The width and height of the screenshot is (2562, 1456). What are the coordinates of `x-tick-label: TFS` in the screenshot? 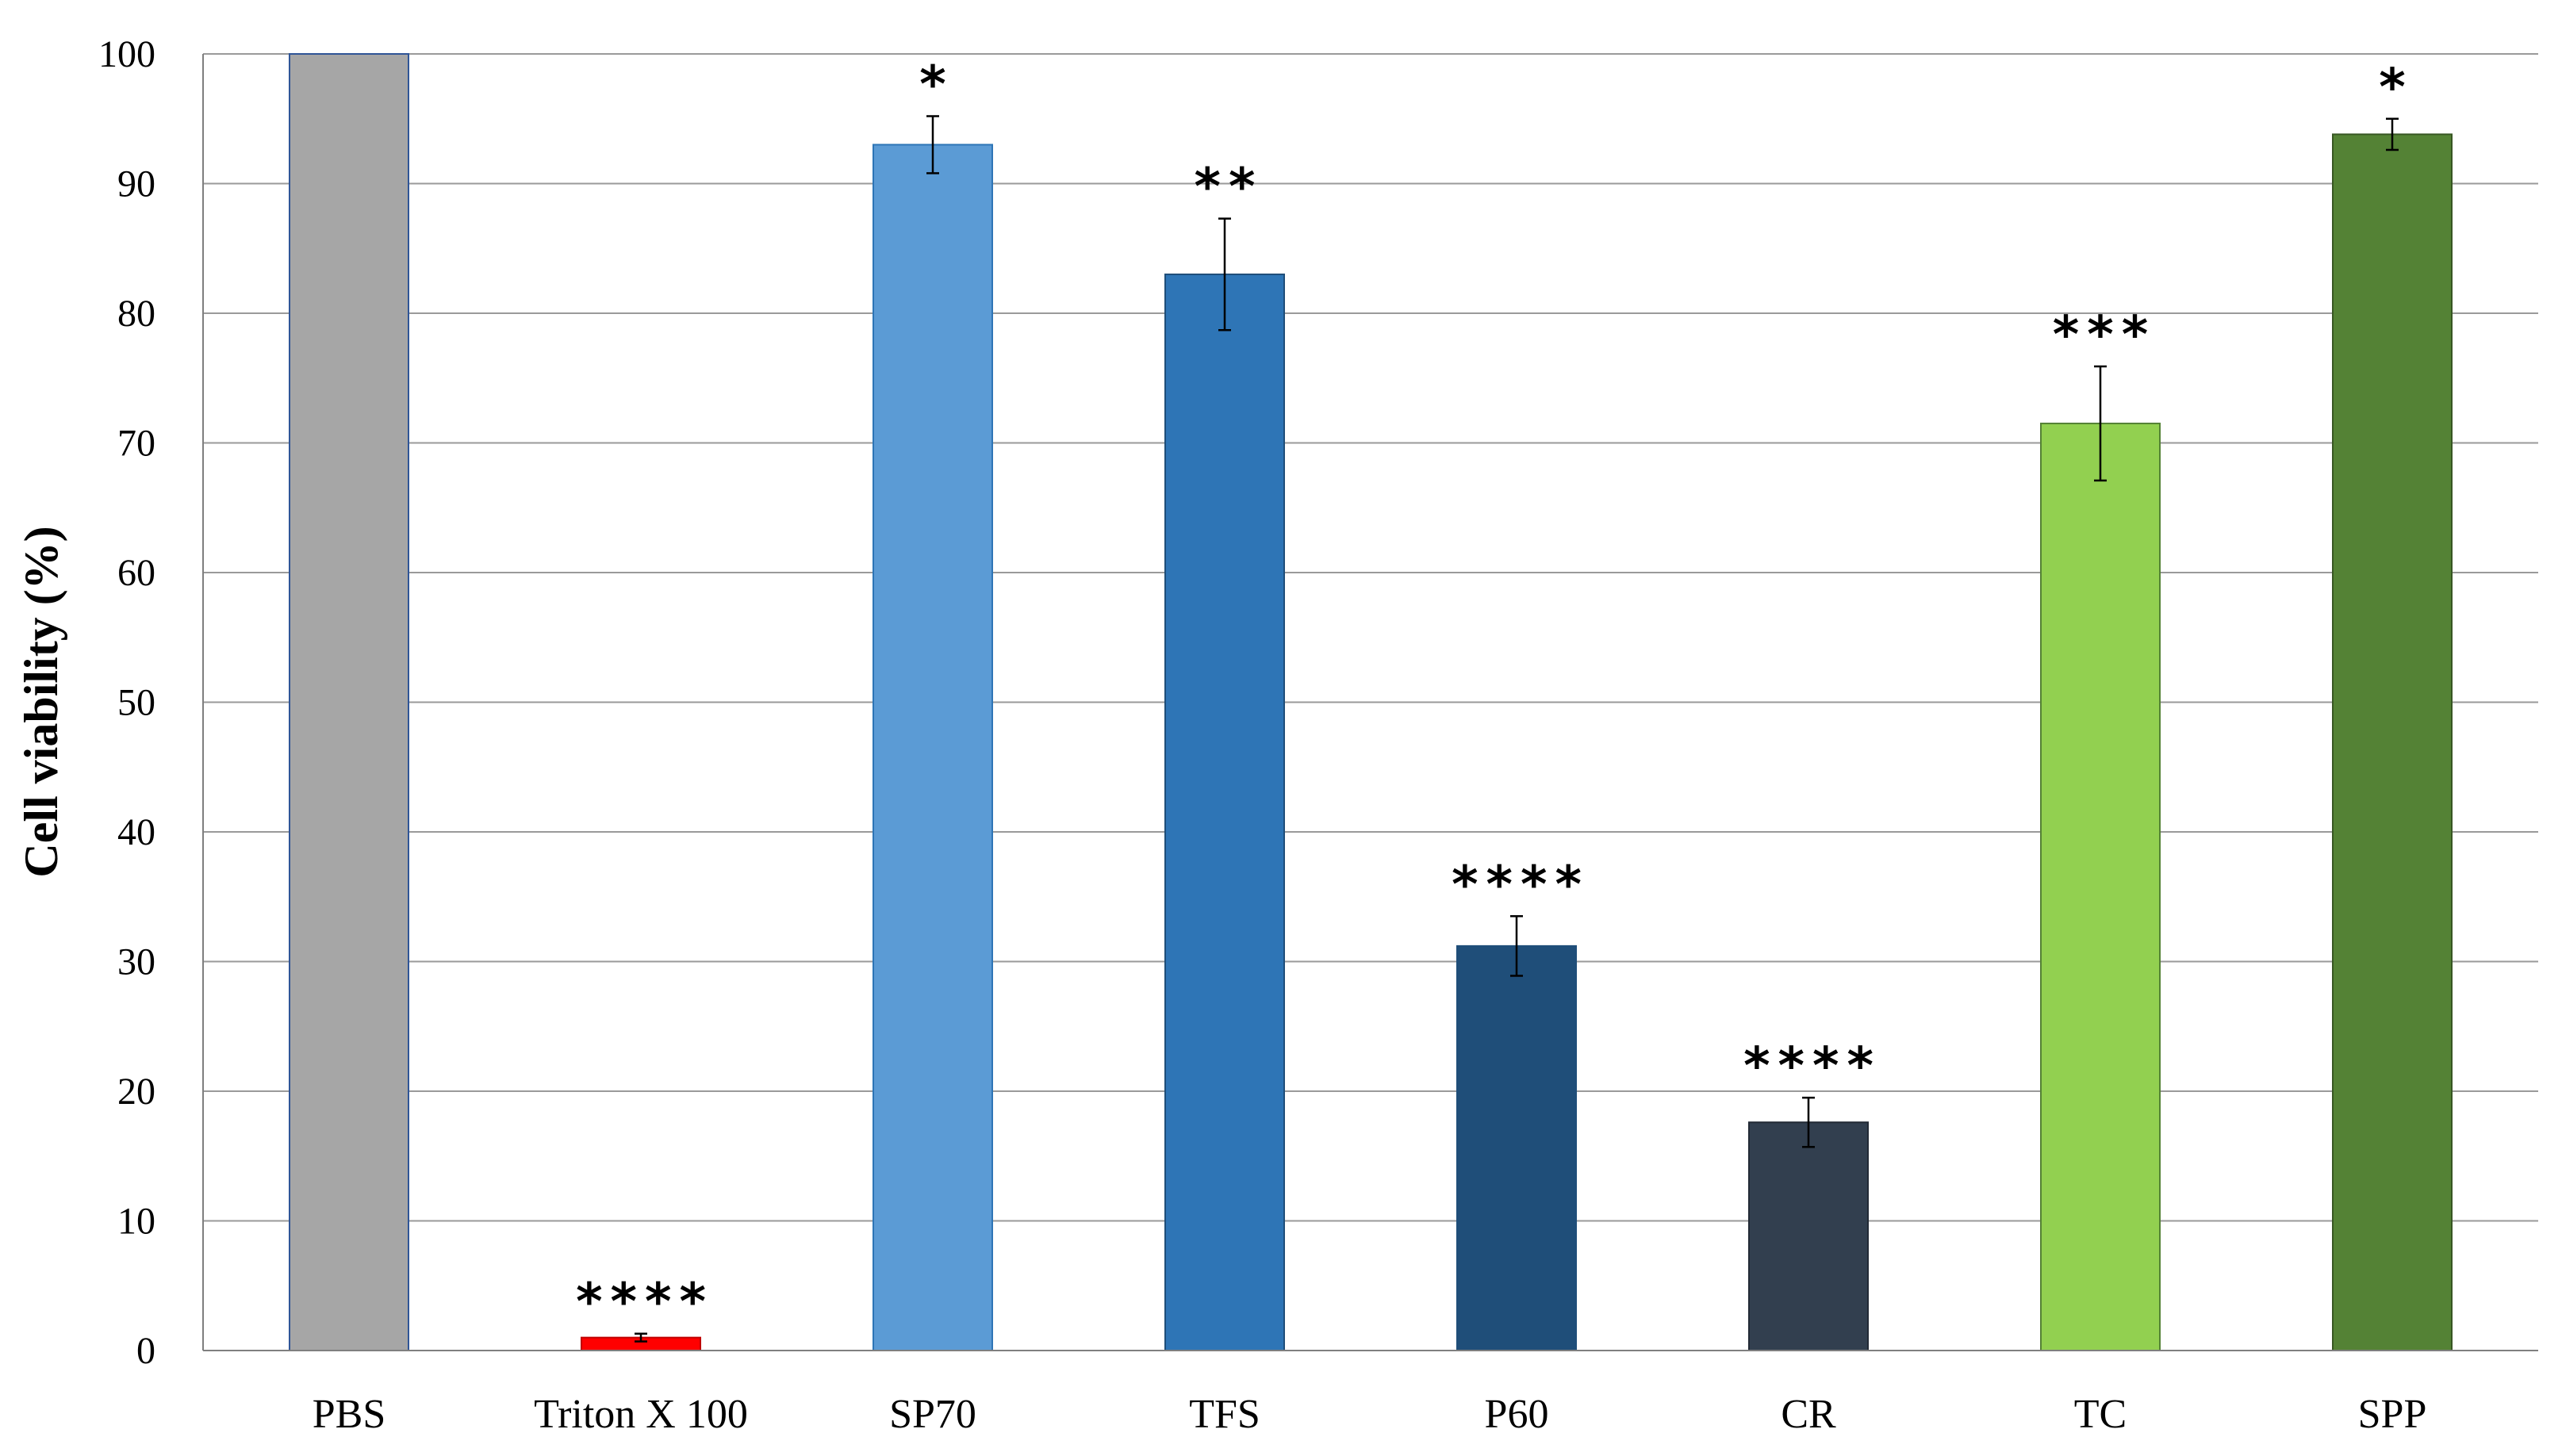 It's located at (1224, 1414).